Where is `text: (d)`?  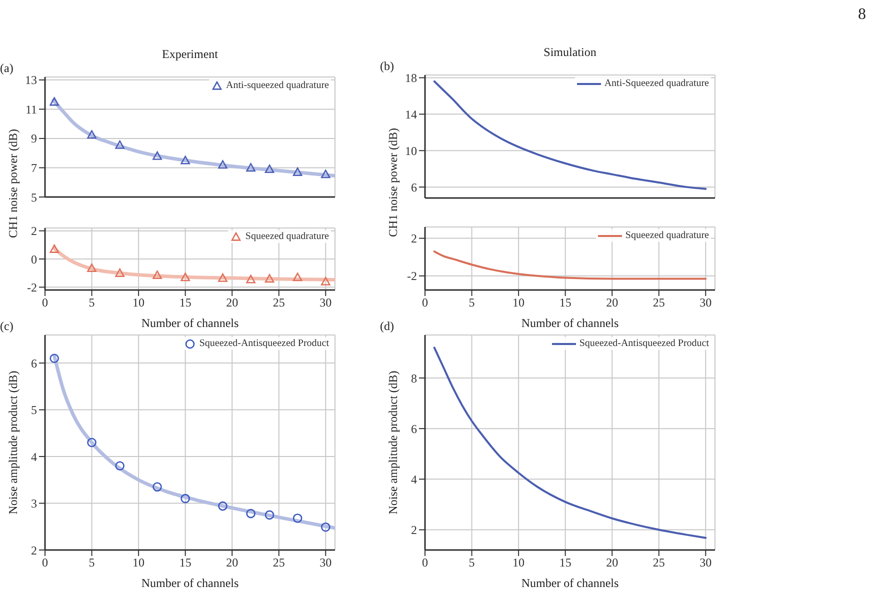
text: (d) is located at coordinates (387, 326).